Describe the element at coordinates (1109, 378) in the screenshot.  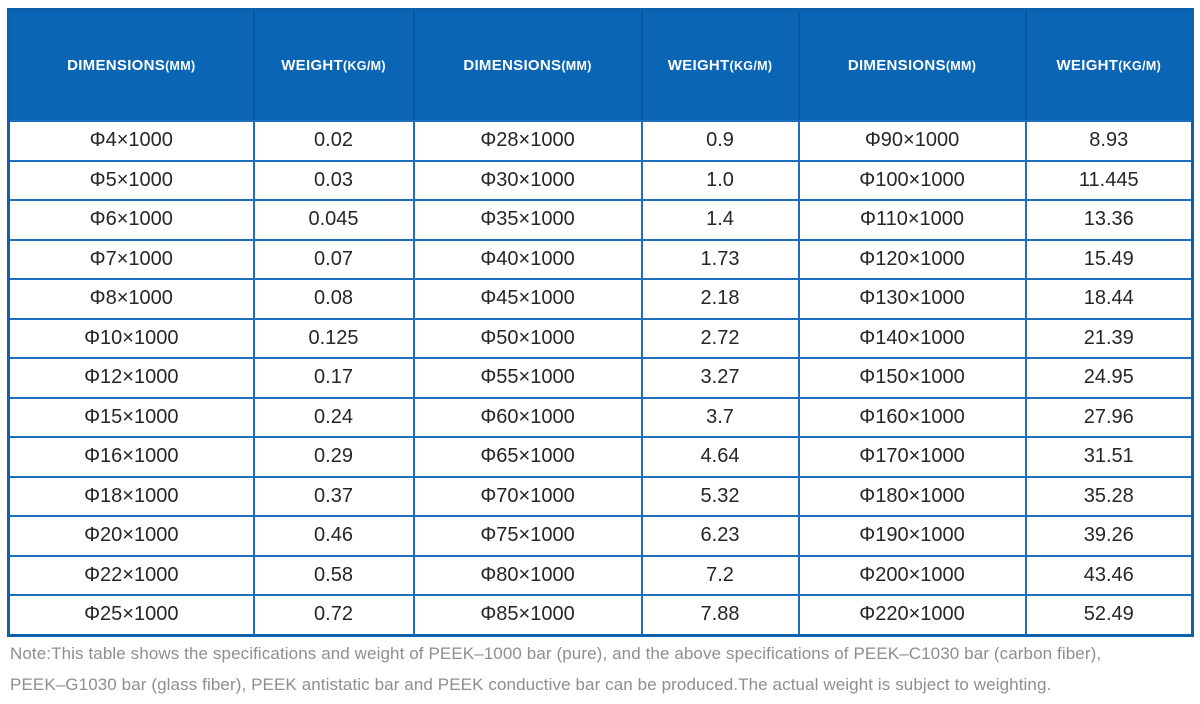
I see `weight-cell: 24.95` at that location.